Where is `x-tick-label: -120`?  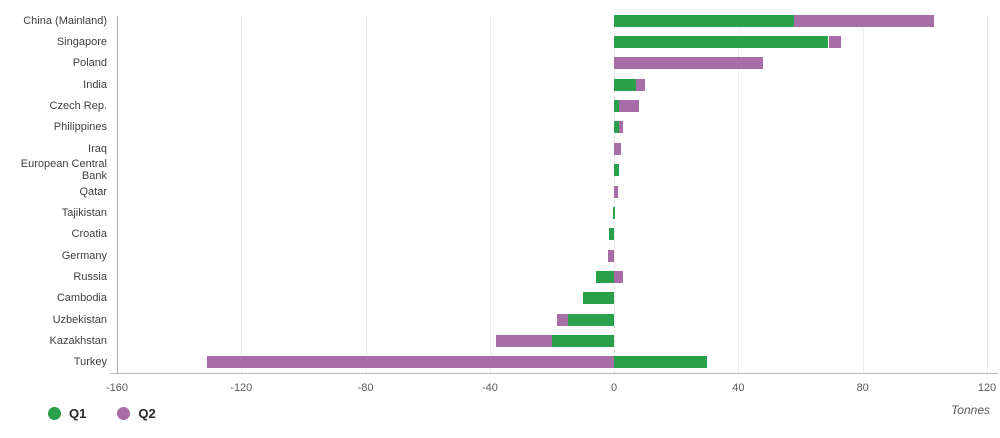 x-tick-label: -120 is located at coordinates (241, 388).